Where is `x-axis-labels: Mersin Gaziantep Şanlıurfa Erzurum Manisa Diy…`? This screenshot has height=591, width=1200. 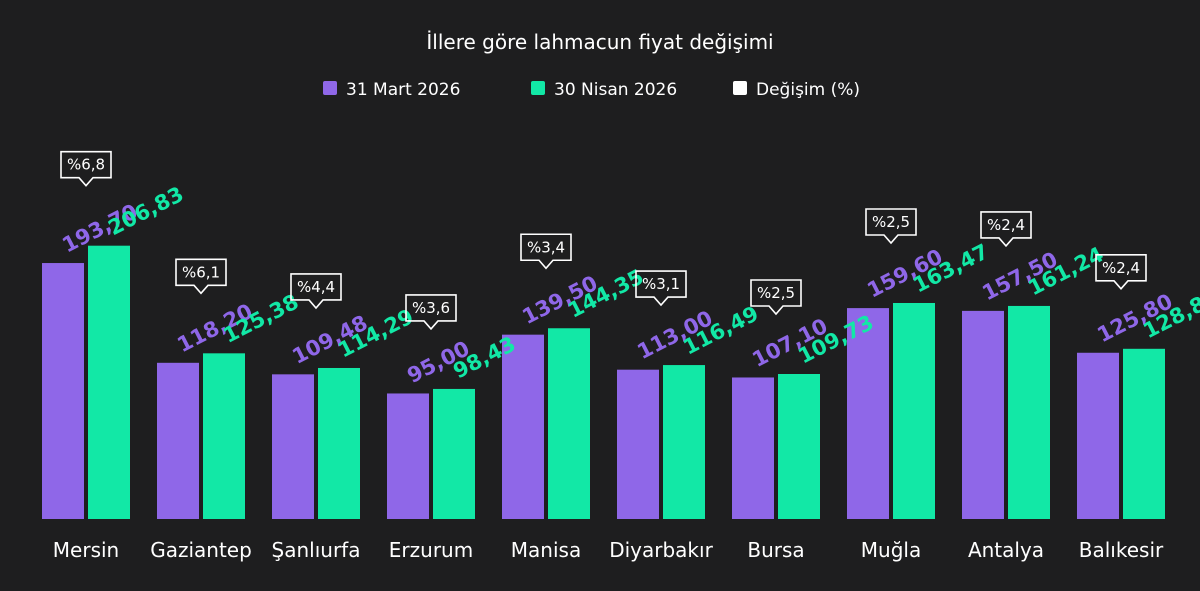
x-axis-labels: Mersin Gaziantep Şanlıurfa Erzurum Manisa Diy… is located at coordinates (608, 550).